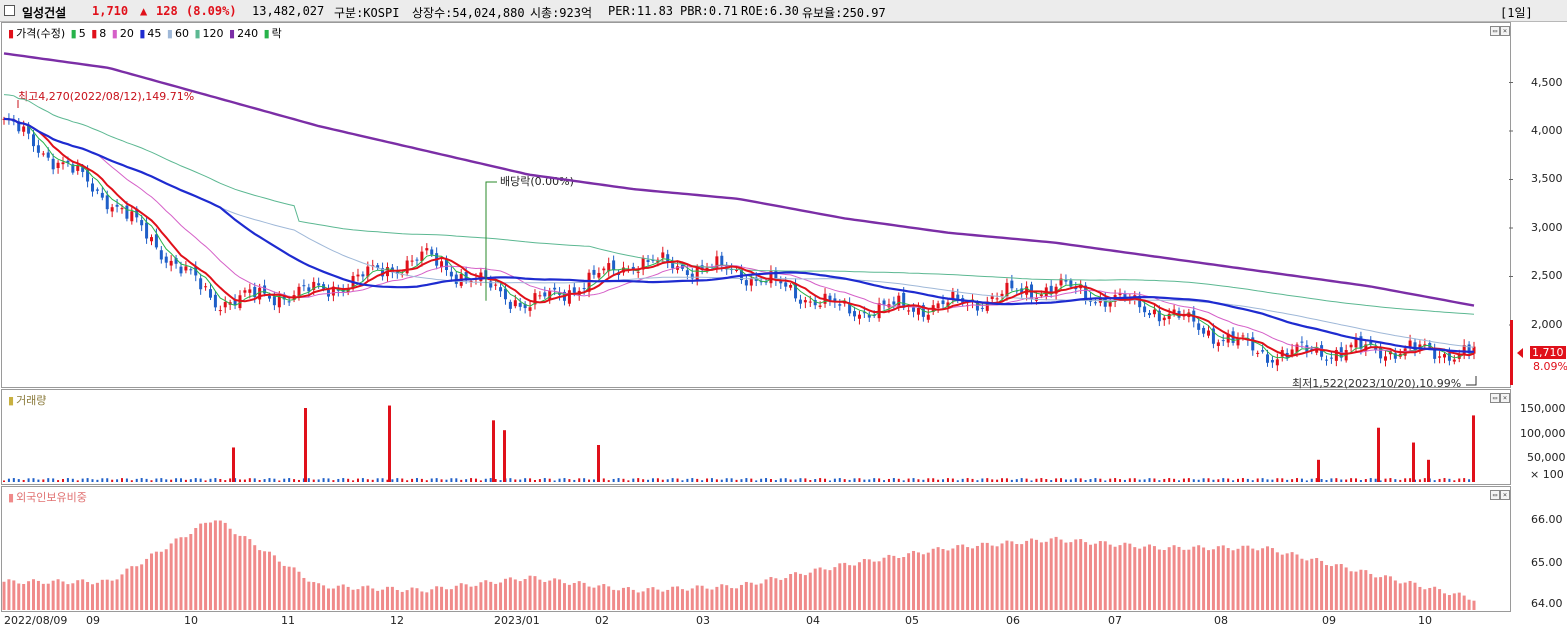 This screenshot has width=1567, height=630. Describe the element at coordinates (9, 10) in the screenshot. I see `select-checkbox` at that location.